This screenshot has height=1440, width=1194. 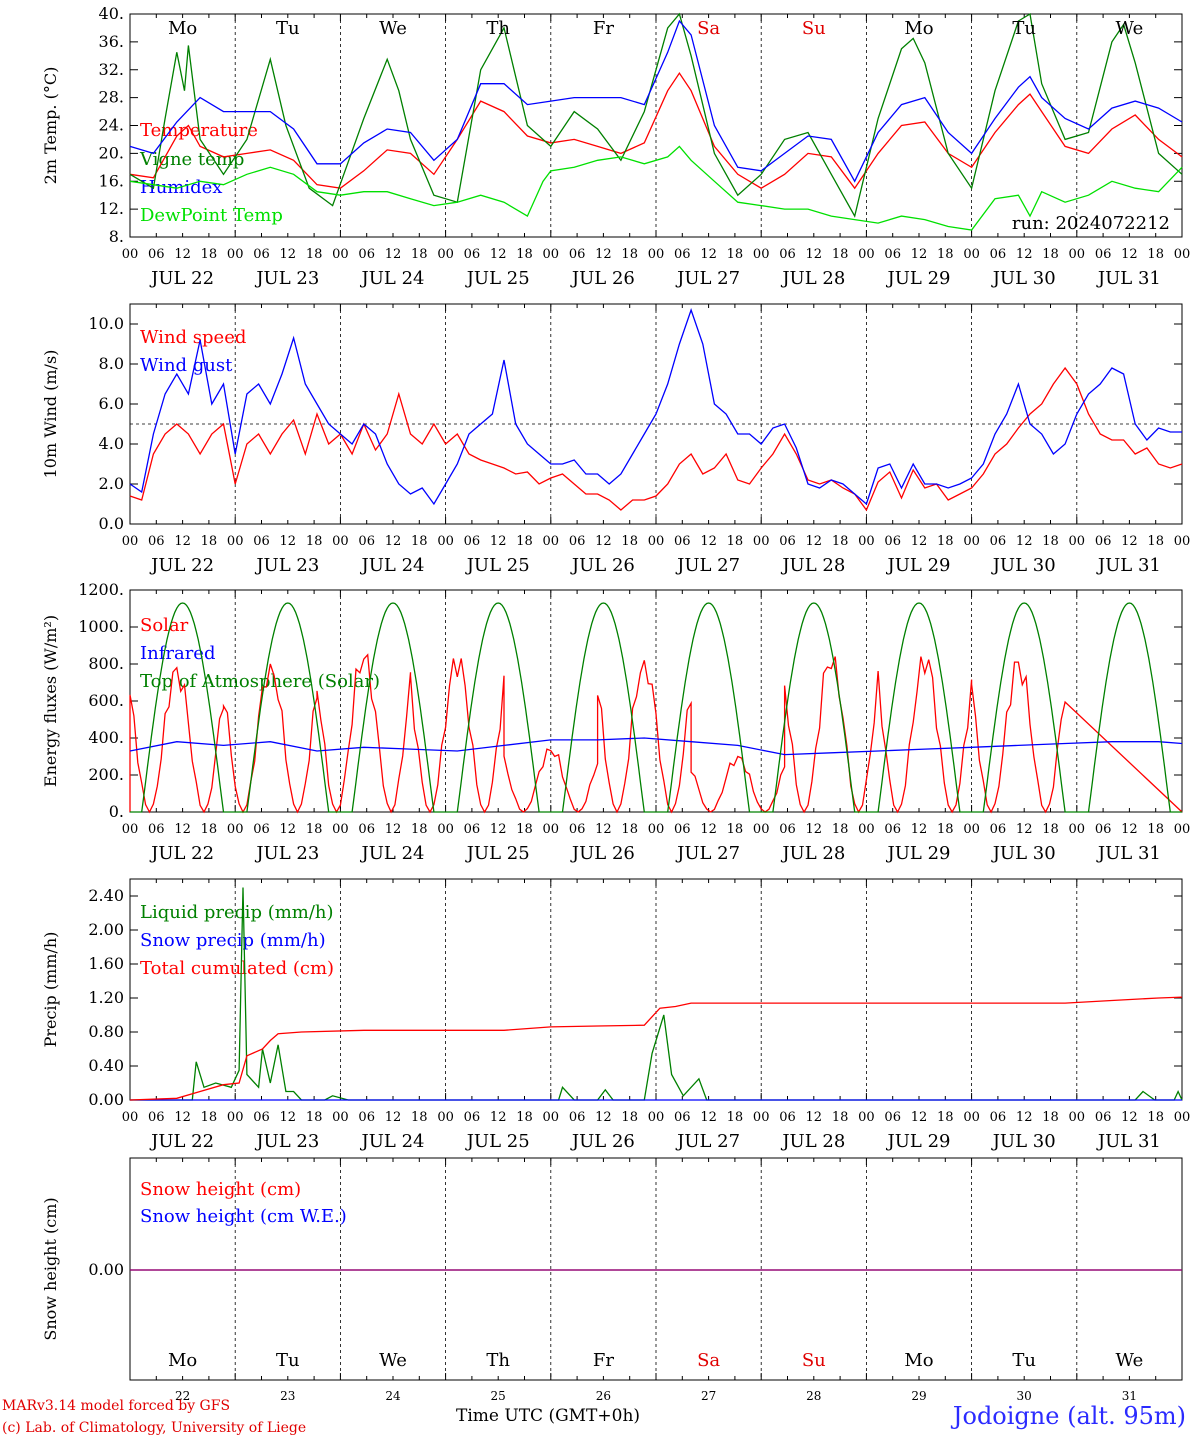 What do you see at coordinates (237, 912) in the screenshot?
I see `legend-liquid-precip-mm-h-: Liquid precip (mm/h)` at bounding box center [237, 912].